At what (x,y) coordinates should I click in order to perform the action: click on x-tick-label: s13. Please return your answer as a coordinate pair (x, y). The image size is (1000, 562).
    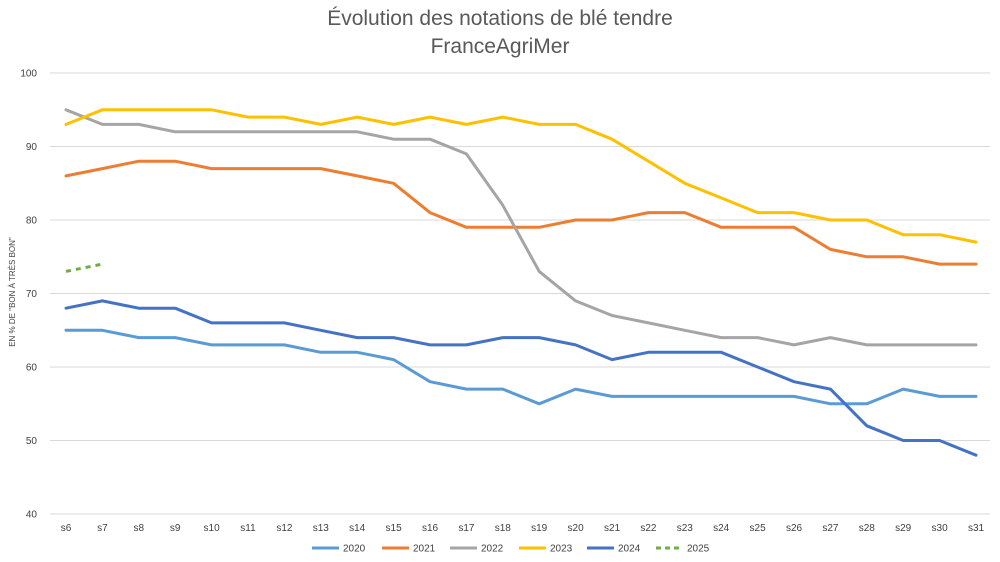
    Looking at the image, I should click on (321, 528).